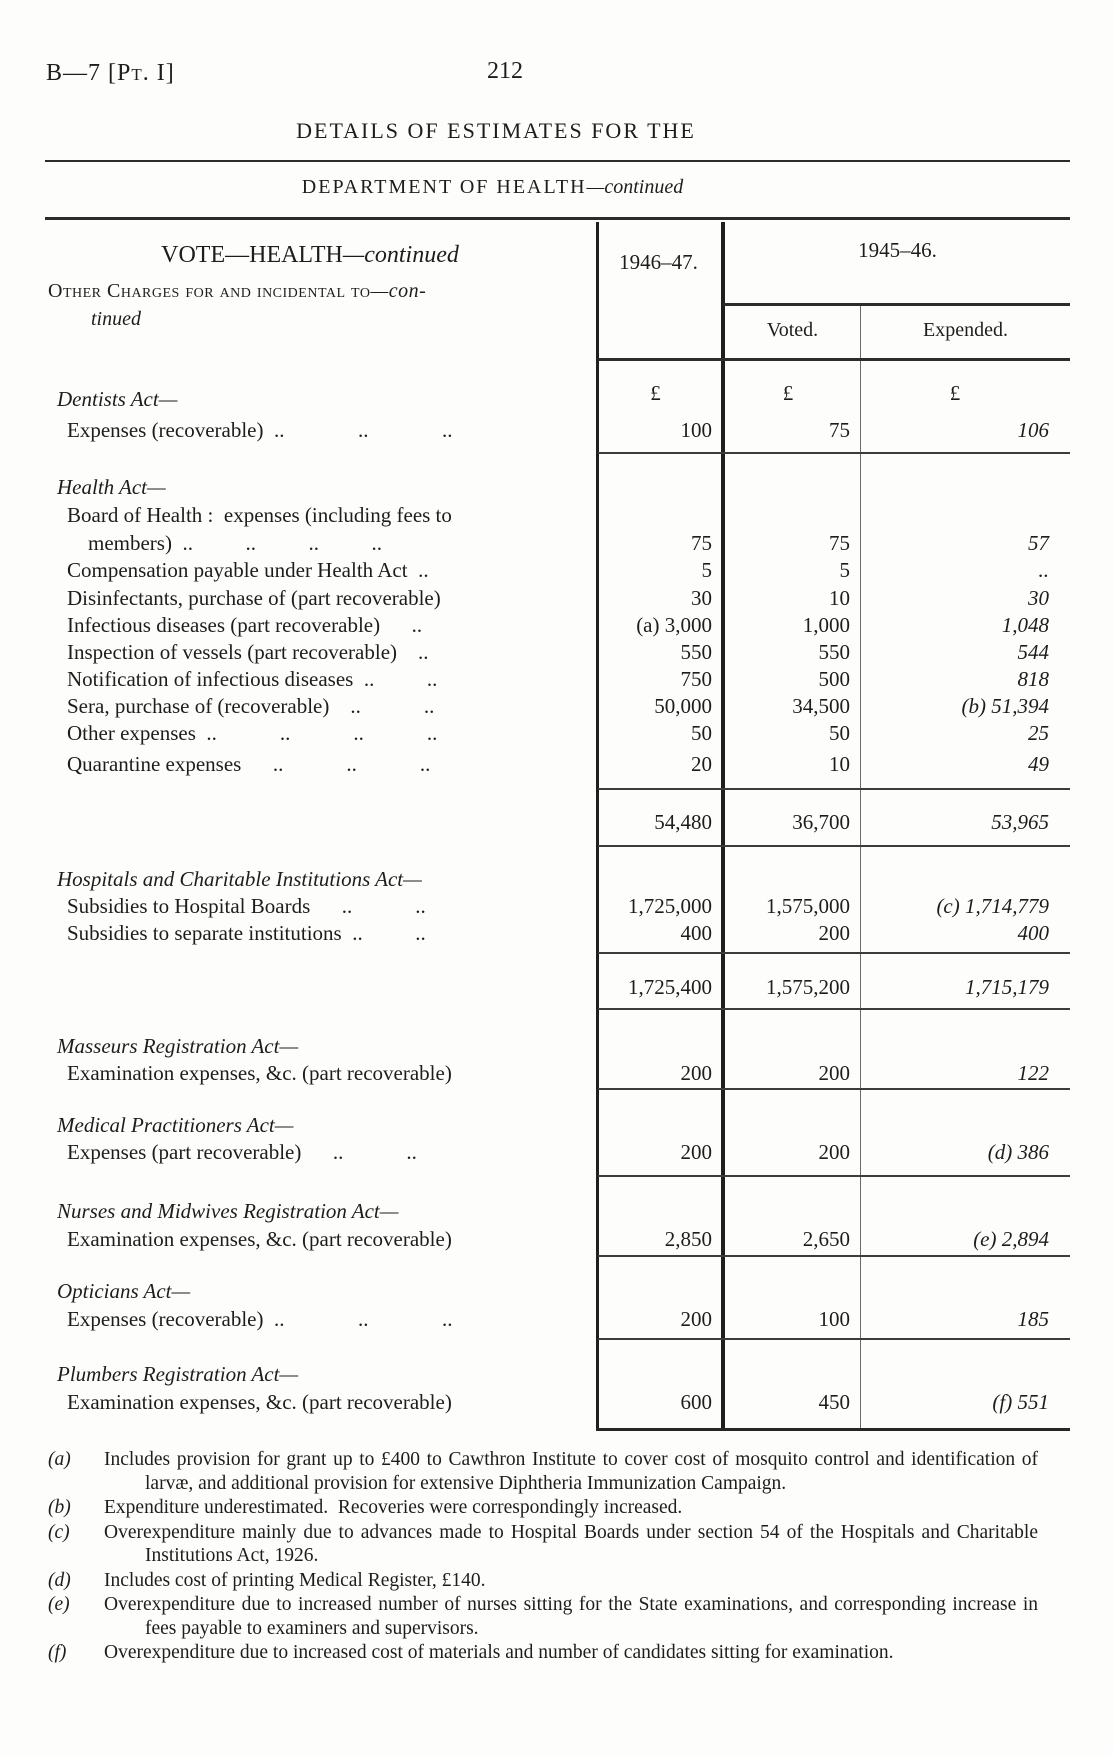  I want to click on cell-1946-47: 75, so click(701, 543).